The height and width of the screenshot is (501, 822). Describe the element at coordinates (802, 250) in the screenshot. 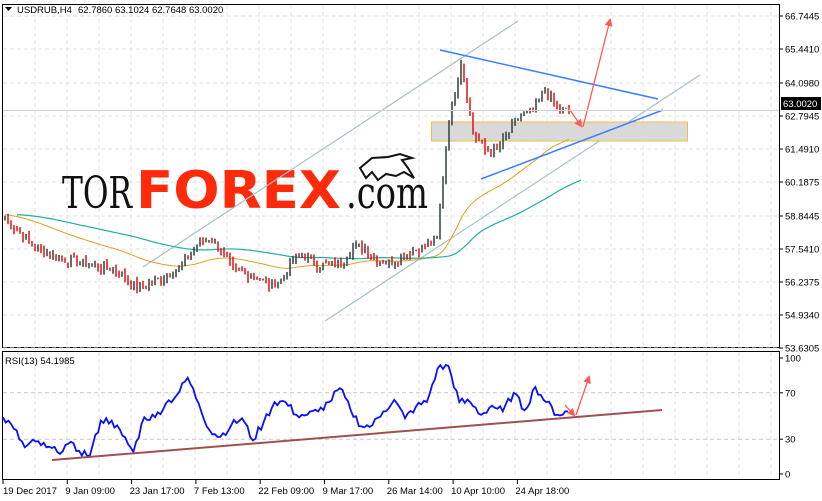

I see `price-tick-label: 57.5410` at that location.